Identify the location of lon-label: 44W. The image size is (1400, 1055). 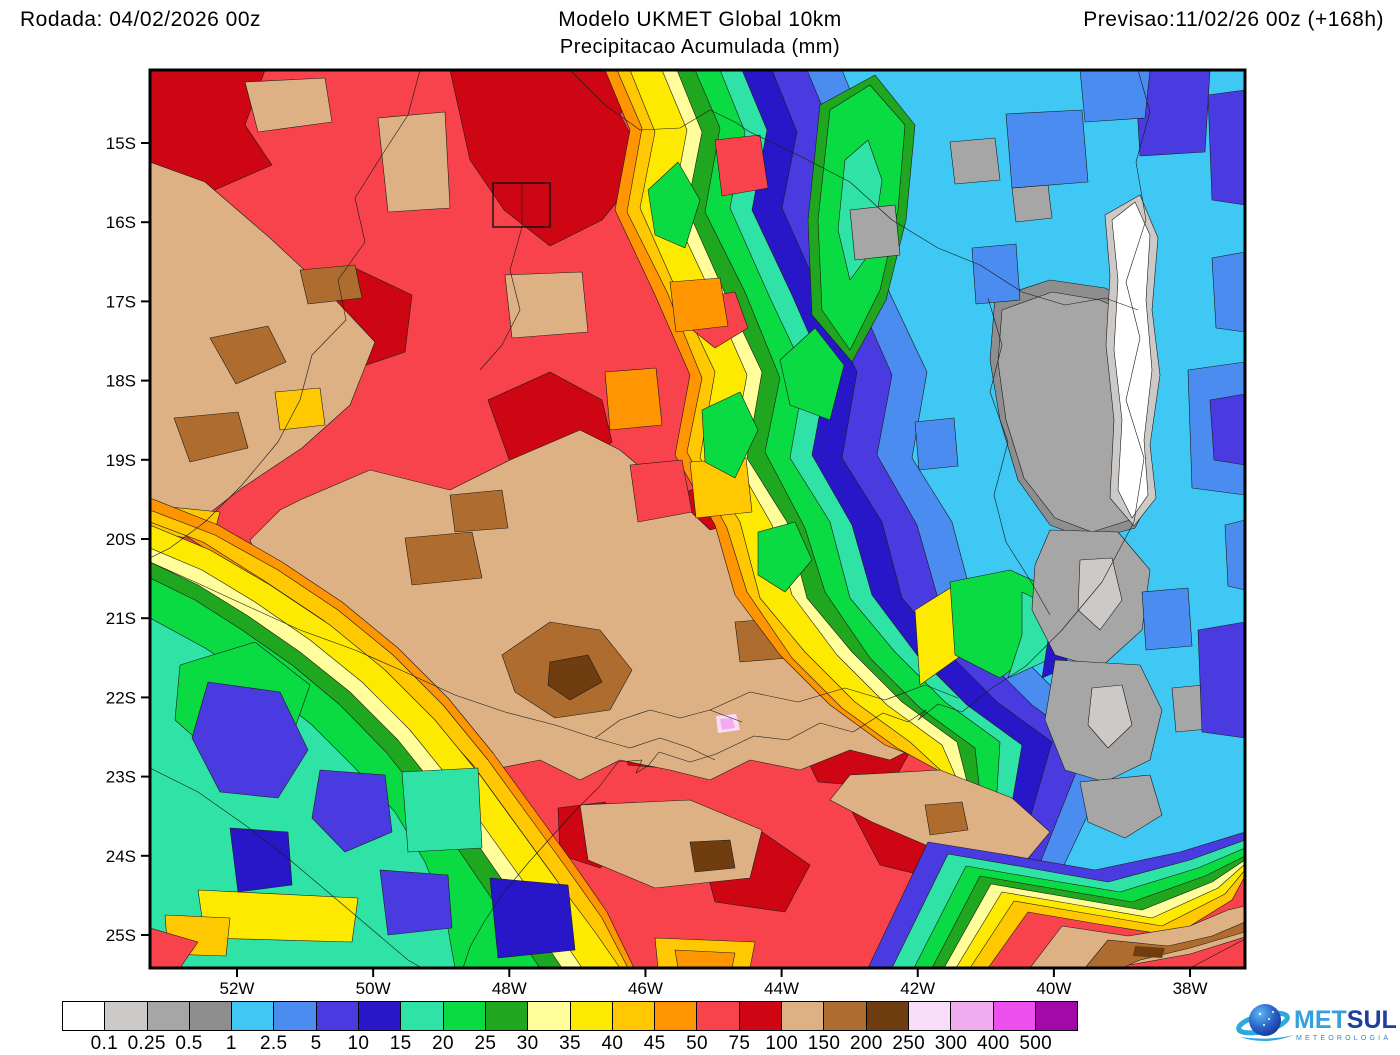
(781, 988).